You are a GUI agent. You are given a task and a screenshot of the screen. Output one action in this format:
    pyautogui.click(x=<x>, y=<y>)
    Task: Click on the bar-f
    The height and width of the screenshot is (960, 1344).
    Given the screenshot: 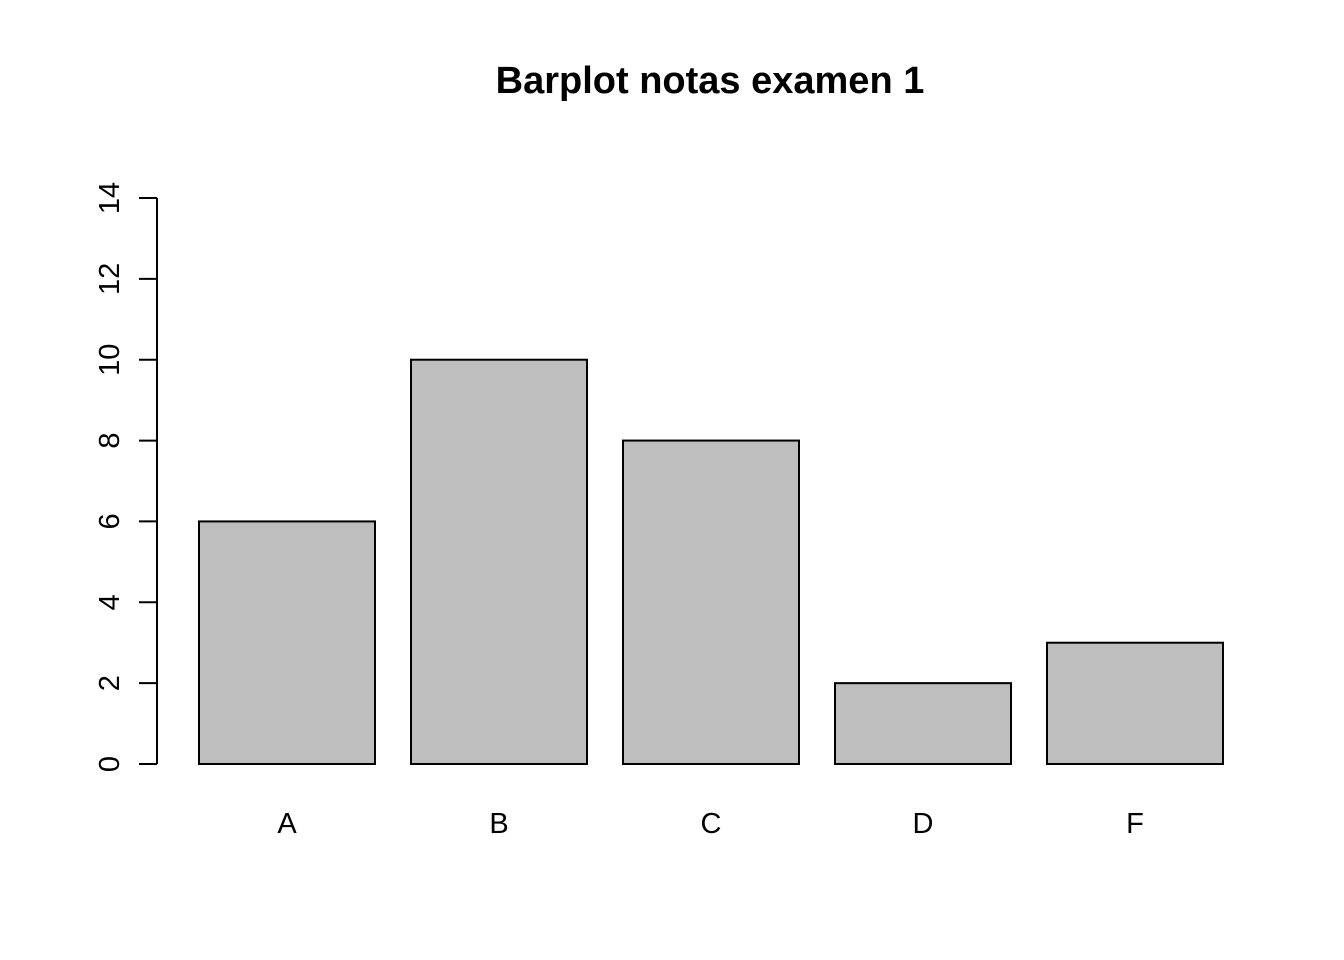 What is the action you would take?
    pyautogui.click(x=1135, y=703)
    